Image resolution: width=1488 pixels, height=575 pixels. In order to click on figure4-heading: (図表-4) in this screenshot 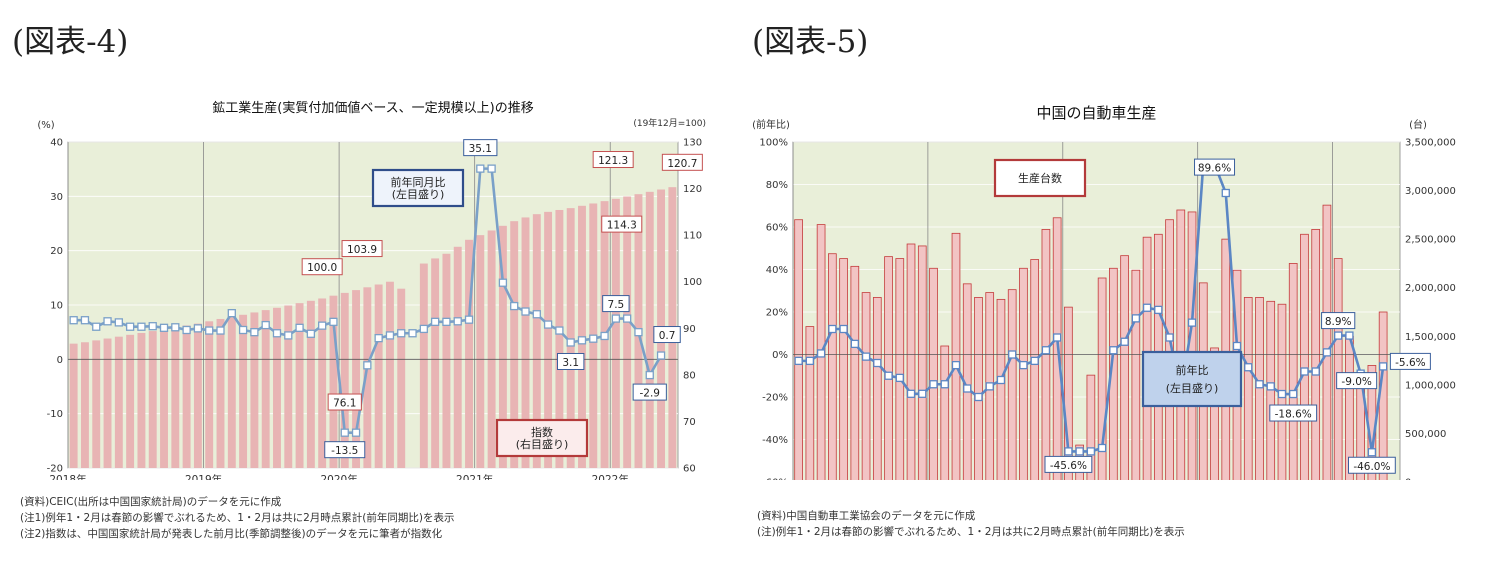, I will do `click(70, 42)`.